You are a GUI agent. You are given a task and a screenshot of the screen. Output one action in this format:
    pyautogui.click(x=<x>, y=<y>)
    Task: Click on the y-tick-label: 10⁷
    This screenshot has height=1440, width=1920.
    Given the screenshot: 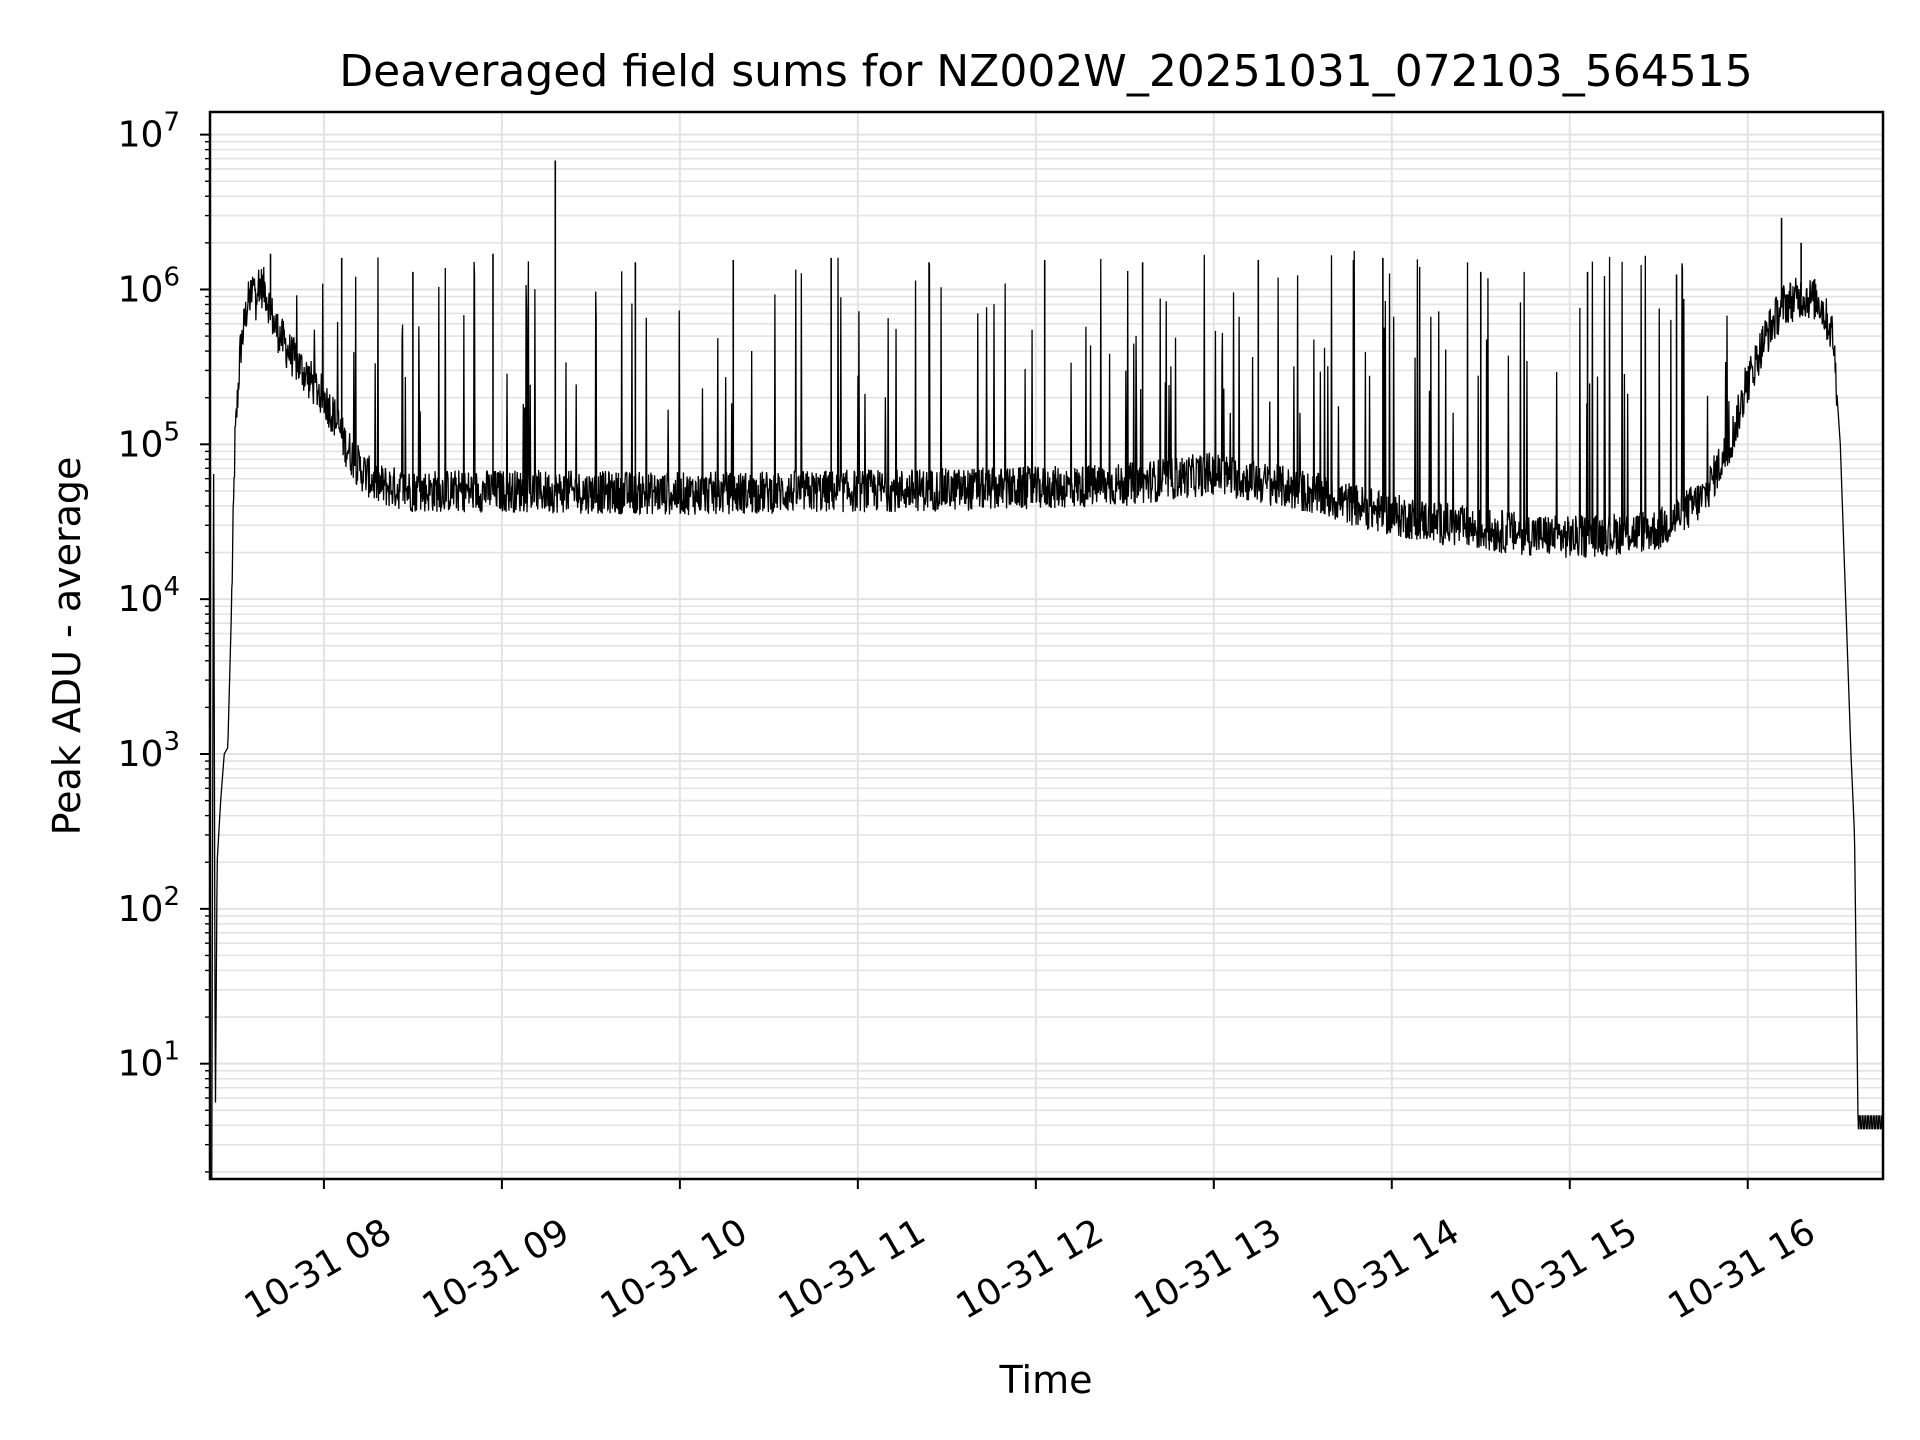 What is the action you would take?
    pyautogui.click(x=149, y=132)
    